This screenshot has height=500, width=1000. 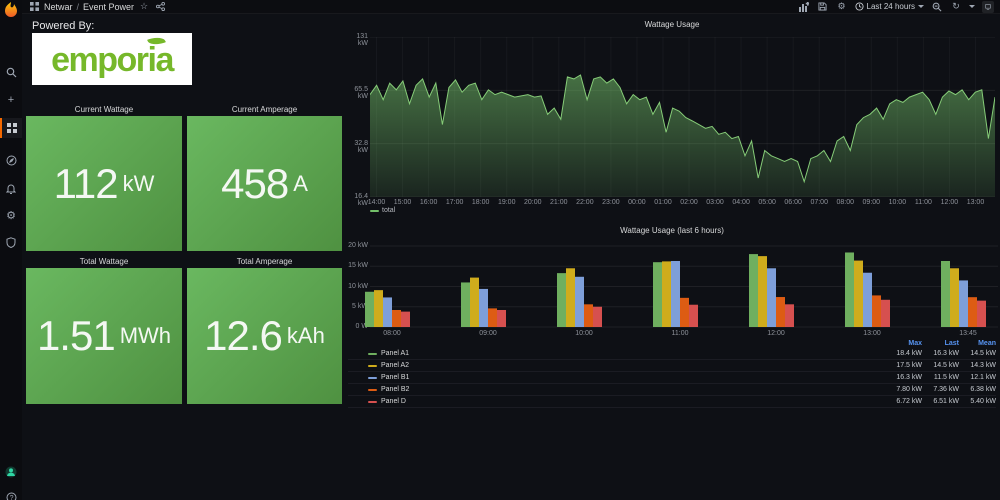 I want to click on top-navigation-bar: Netwar / Event Power ☆ ⚙, so click(x=511, y=7).